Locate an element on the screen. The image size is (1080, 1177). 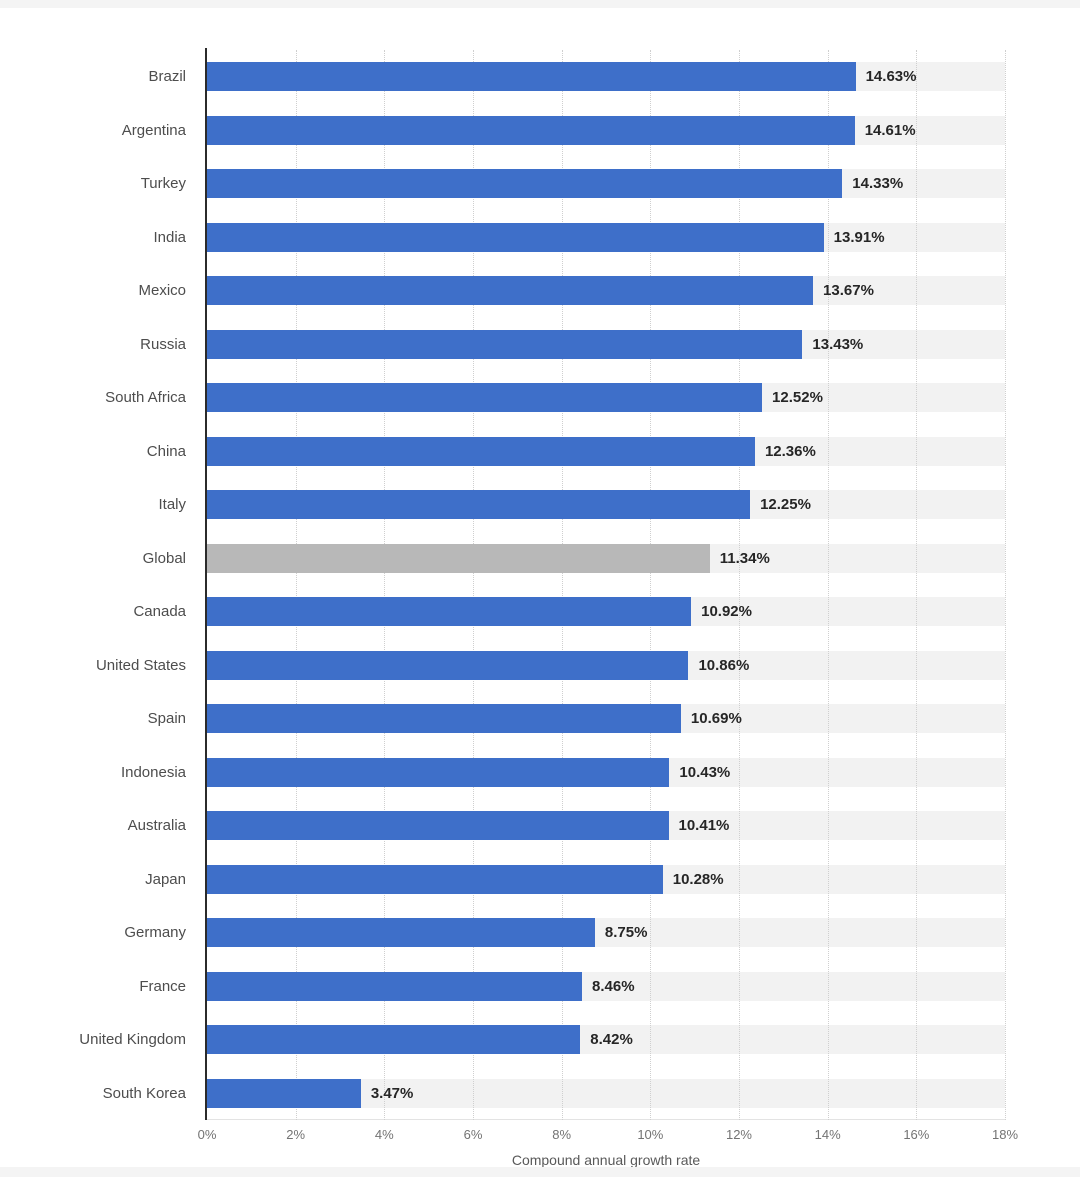
bar-turkey is located at coordinates (525, 184).